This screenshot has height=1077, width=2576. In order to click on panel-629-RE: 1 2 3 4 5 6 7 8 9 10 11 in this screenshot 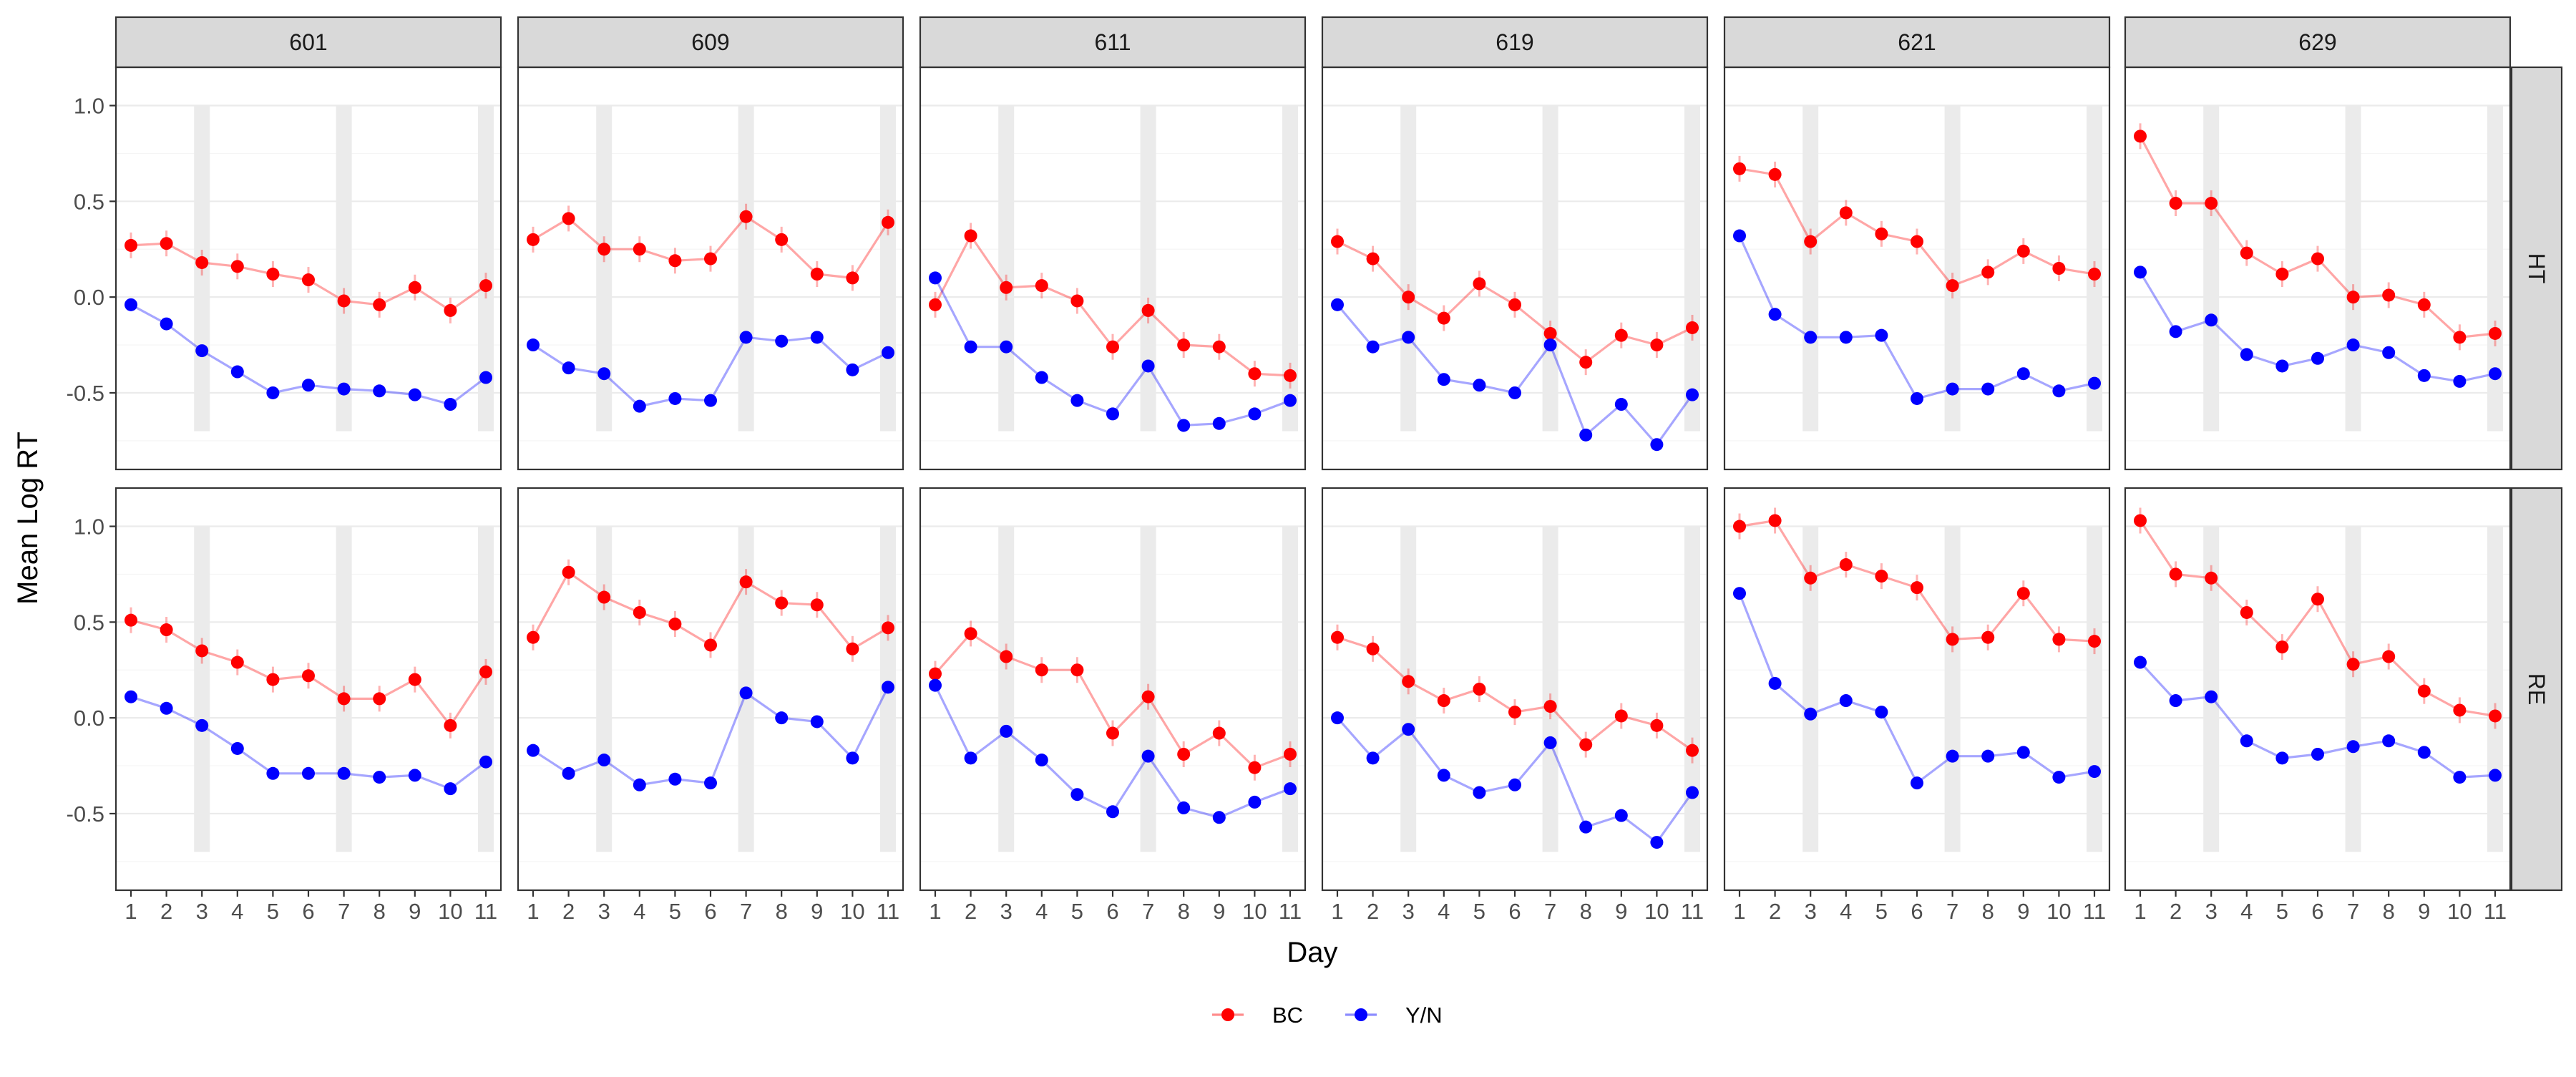, I will do `click(2318, 705)`.